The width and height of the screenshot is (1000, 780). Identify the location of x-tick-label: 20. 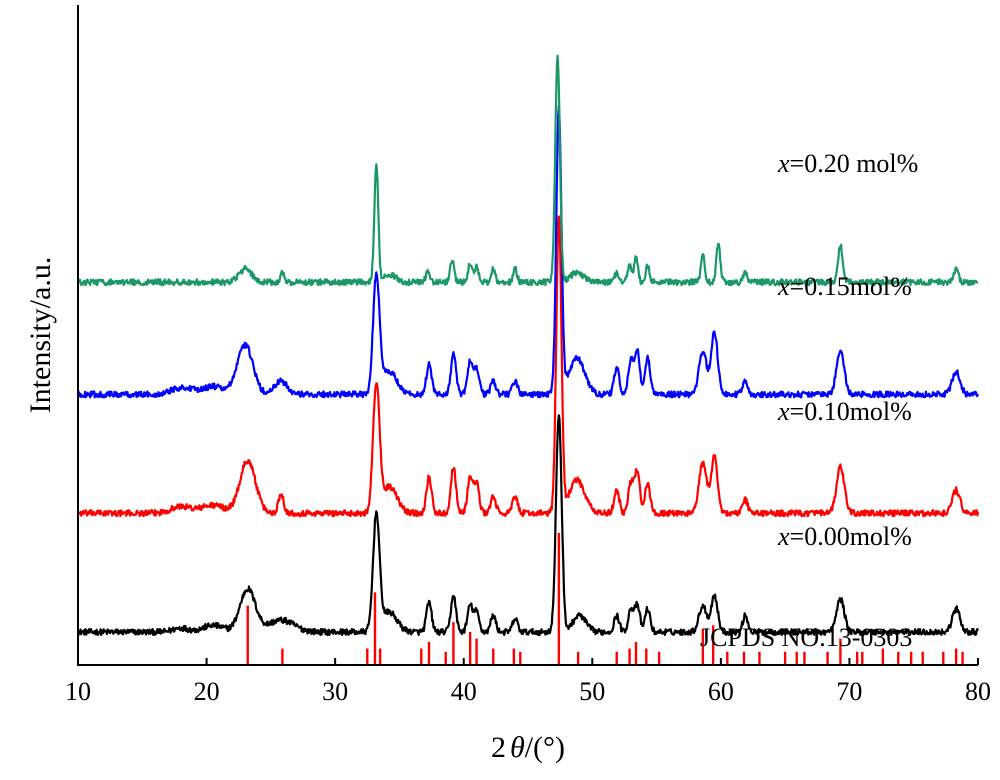
(207, 691).